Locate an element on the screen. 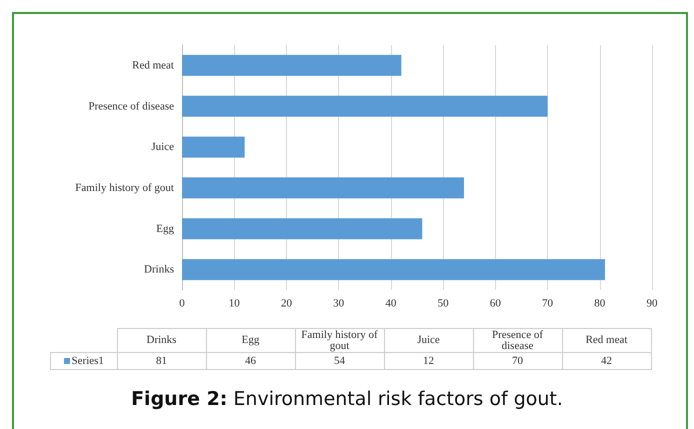 The width and height of the screenshot is (694, 429). y-tick-label: Juice is located at coordinates (162, 147).